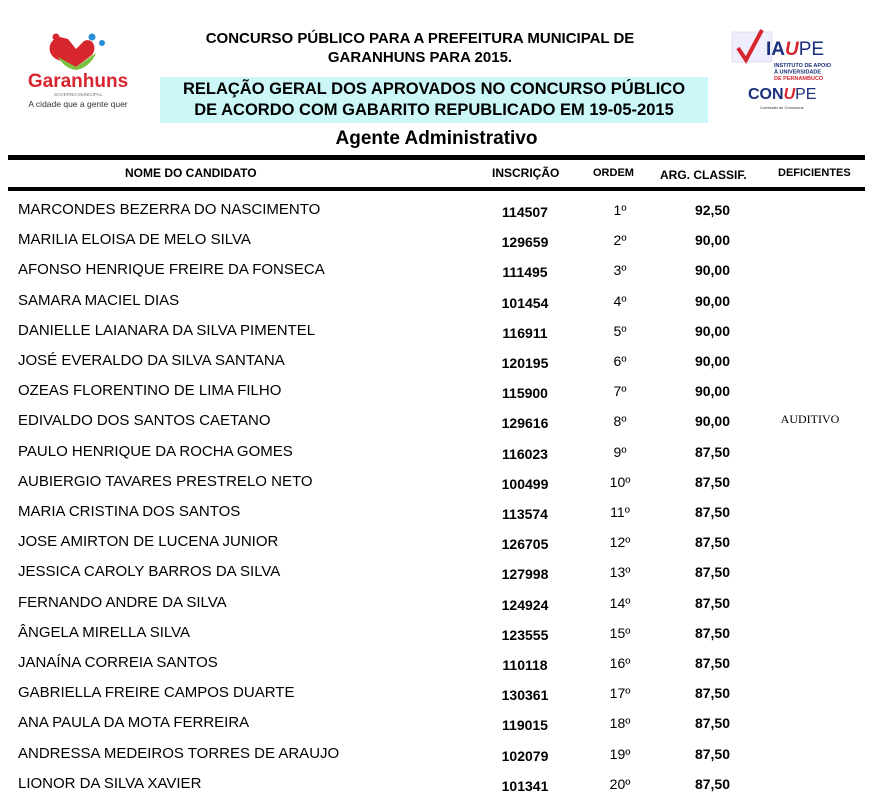  What do you see at coordinates (525, 302) in the screenshot?
I see `inscricao-number: 101454` at bounding box center [525, 302].